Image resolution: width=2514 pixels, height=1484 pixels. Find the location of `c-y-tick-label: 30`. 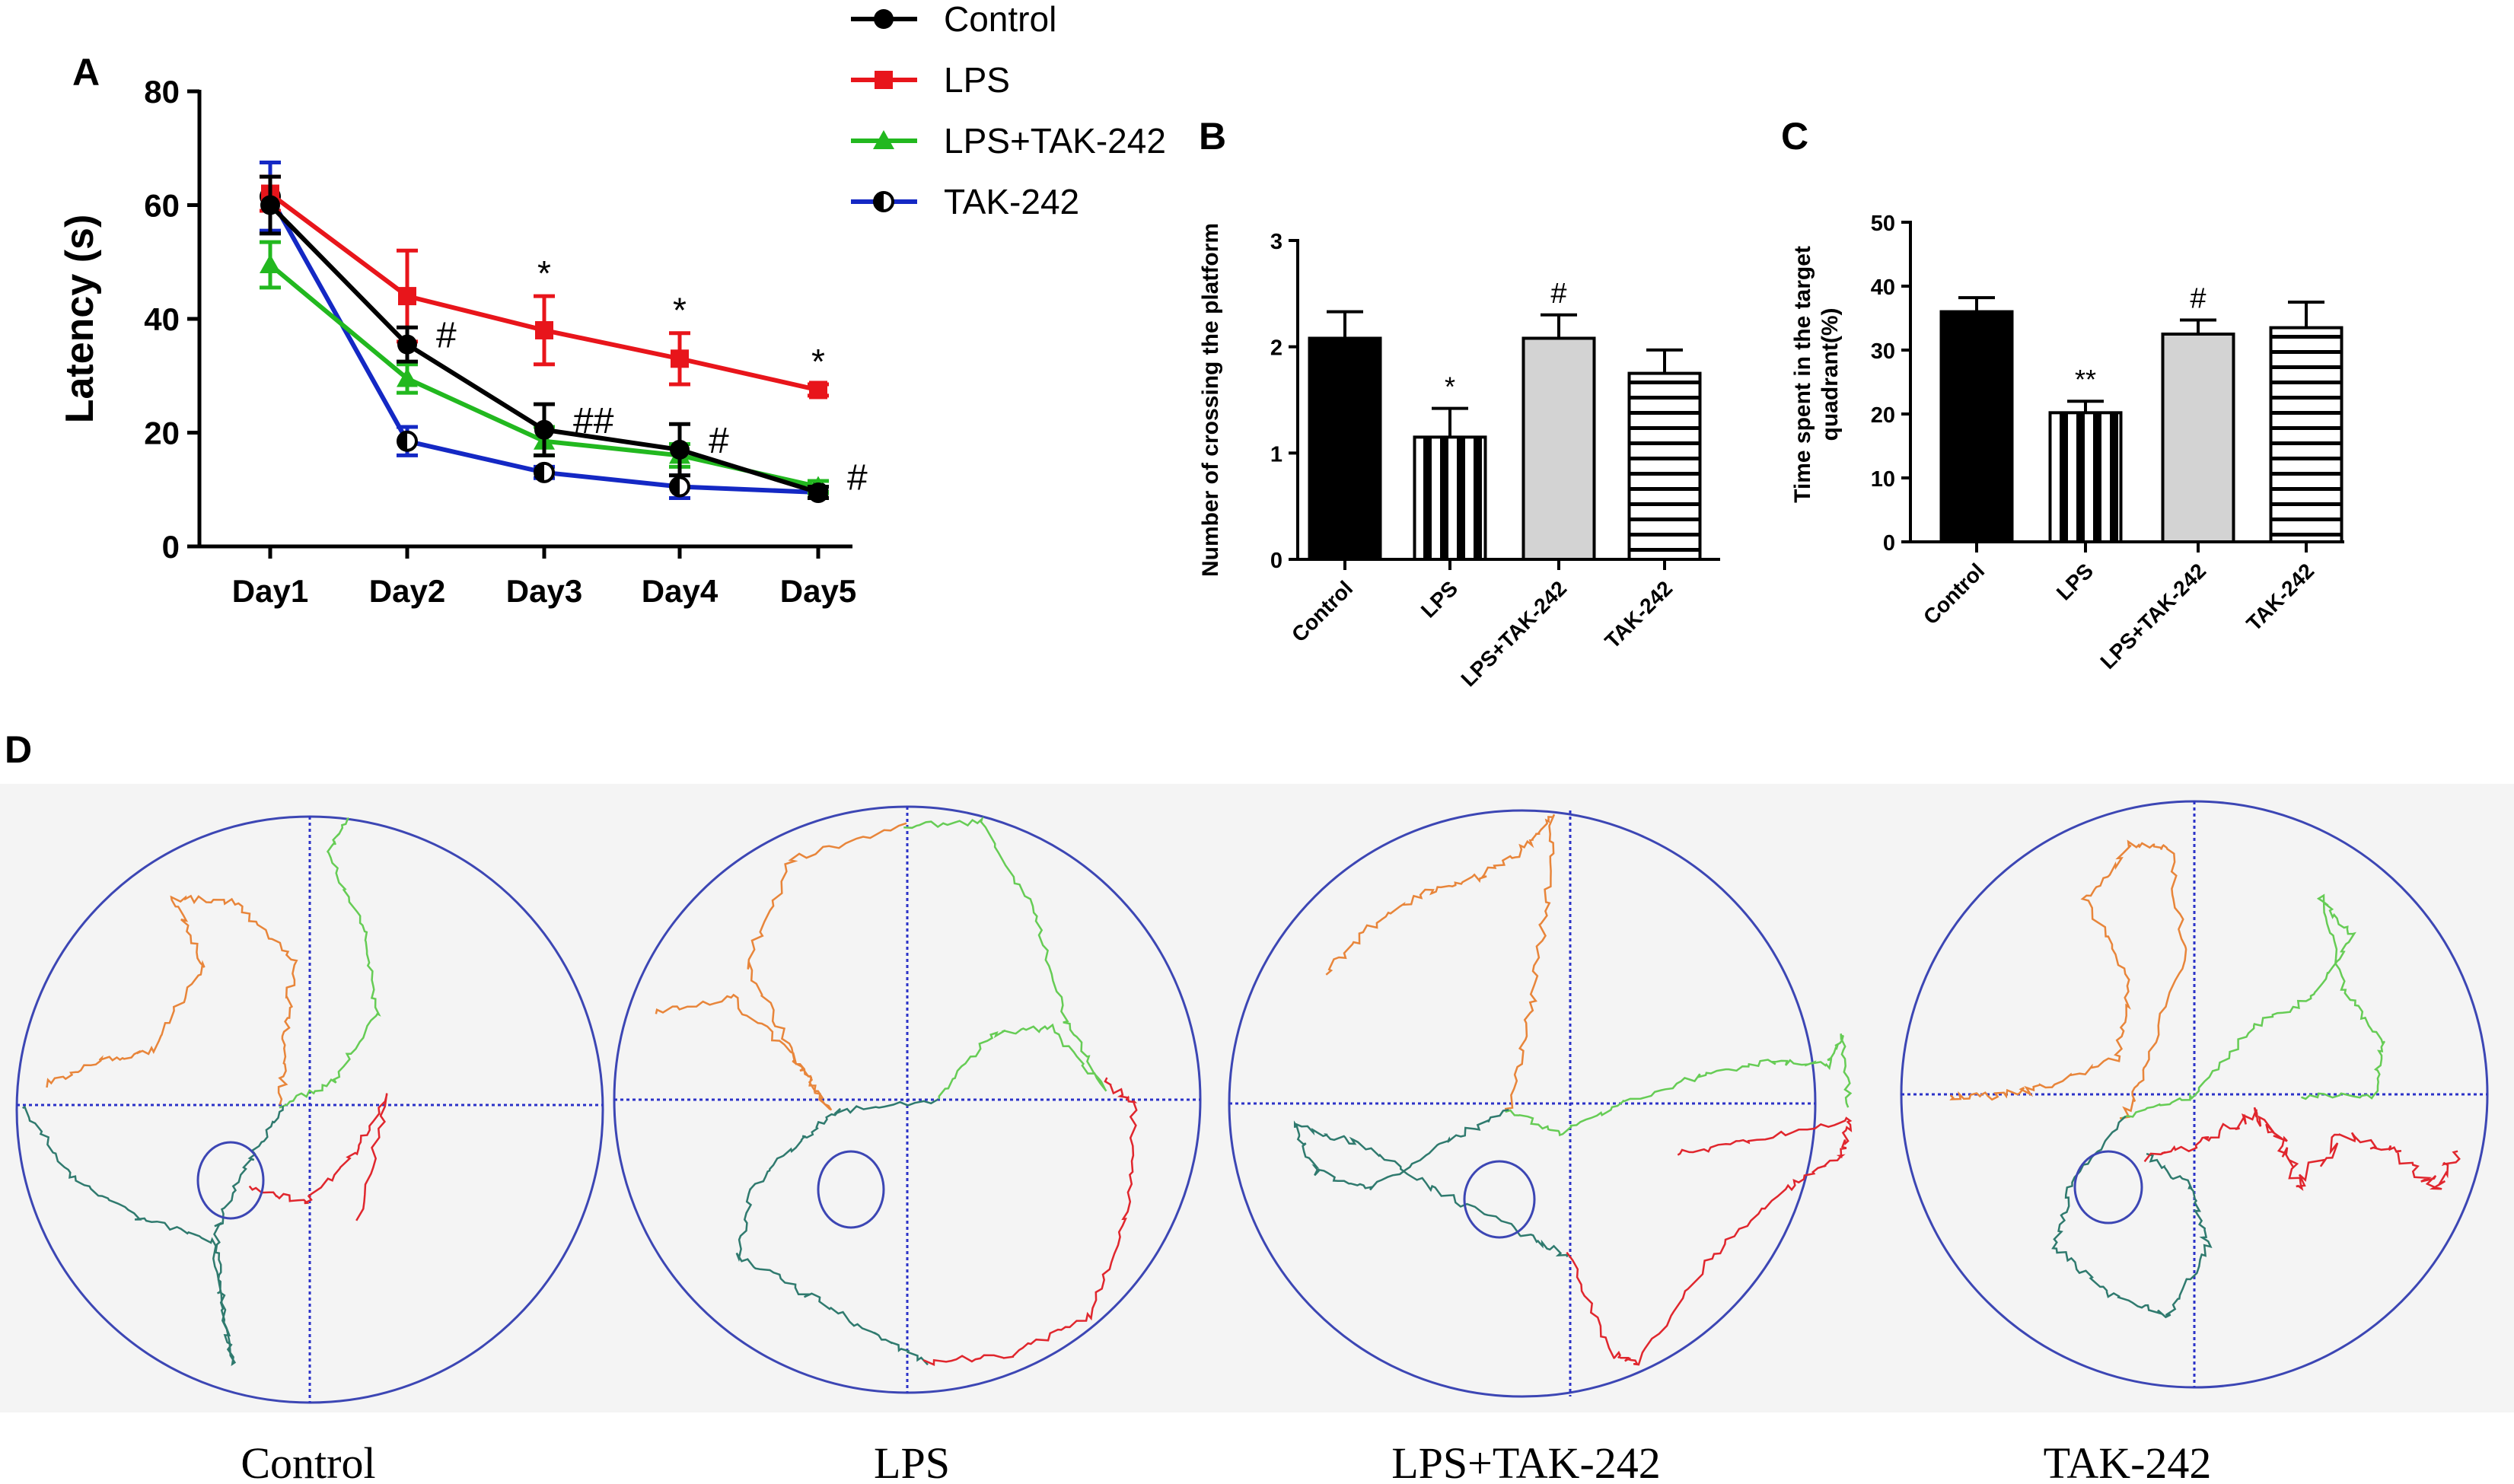

c-y-tick-label: 30 is located at coordinates (1883, 351).